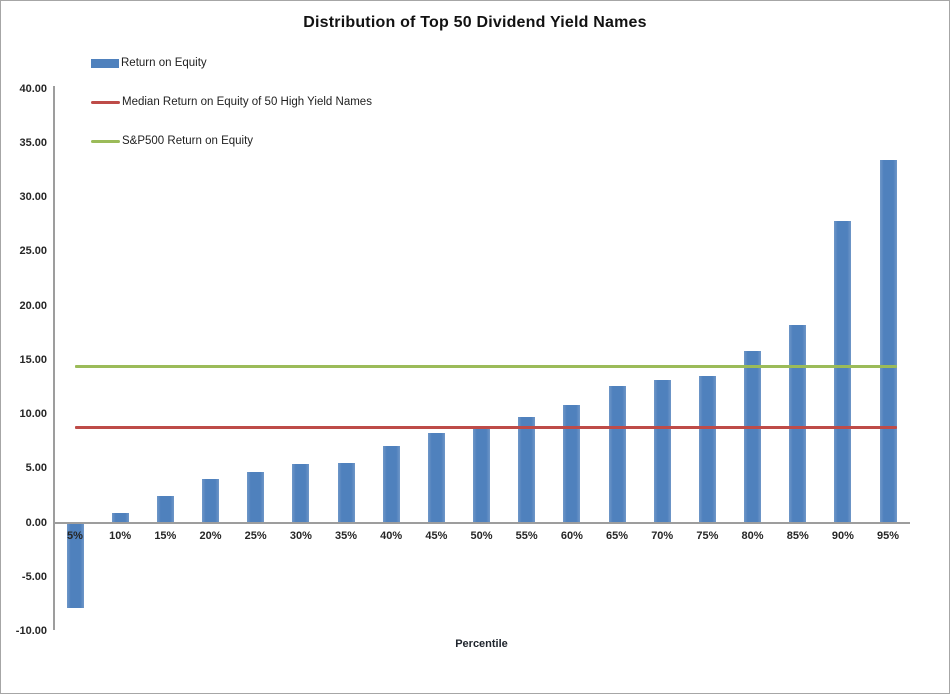 The image size is (950, 694). What do you see at coordinates (752, 536) in the screenshot?
I see `x-tick-label: 80%` at bounding box center [752, 536].